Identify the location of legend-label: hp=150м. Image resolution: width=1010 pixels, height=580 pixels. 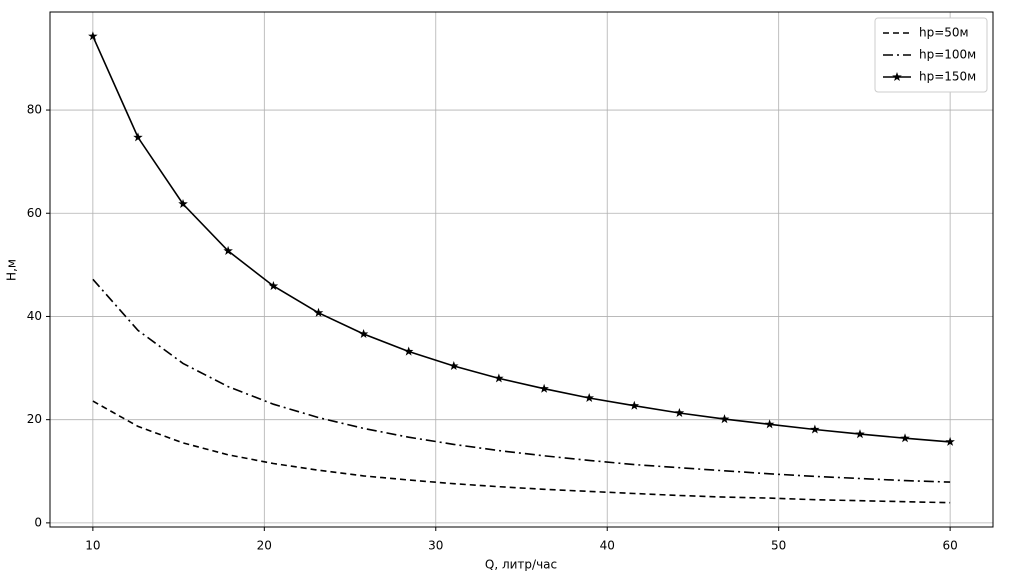
(947, 77).